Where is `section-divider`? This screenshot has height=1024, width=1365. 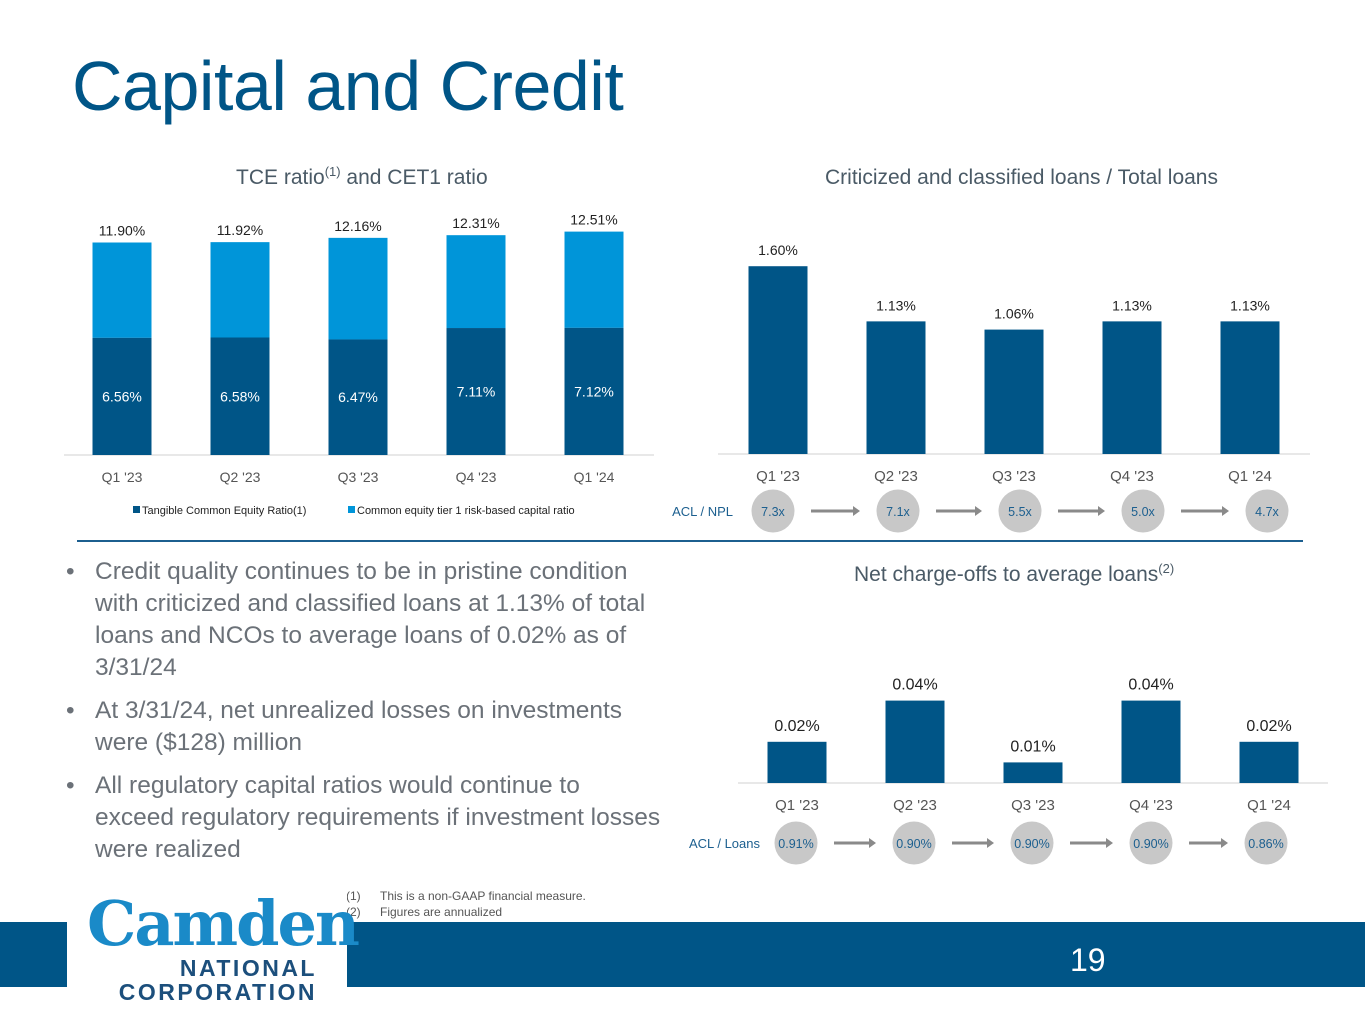
section-divider is located at coordinates (690, 541).